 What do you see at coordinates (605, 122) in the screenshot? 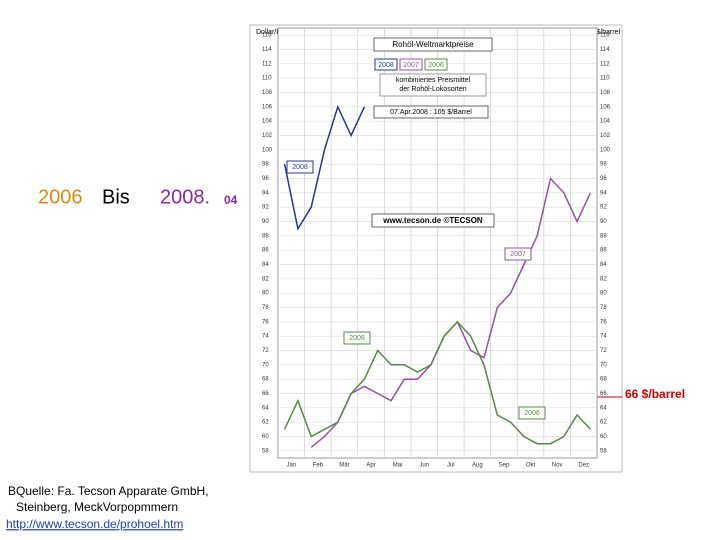
I see `y-tick-label-right: 104` at bounding box center [605, 122].